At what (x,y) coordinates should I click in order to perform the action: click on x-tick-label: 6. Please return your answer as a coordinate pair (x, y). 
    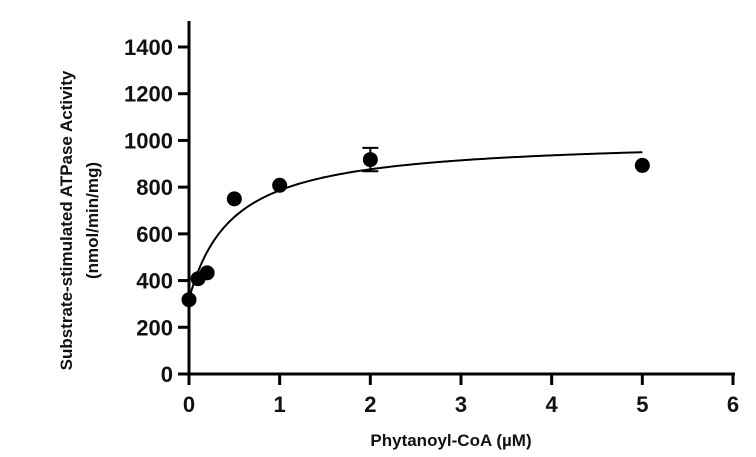
    Looking at the image, I should click on (733, 404).